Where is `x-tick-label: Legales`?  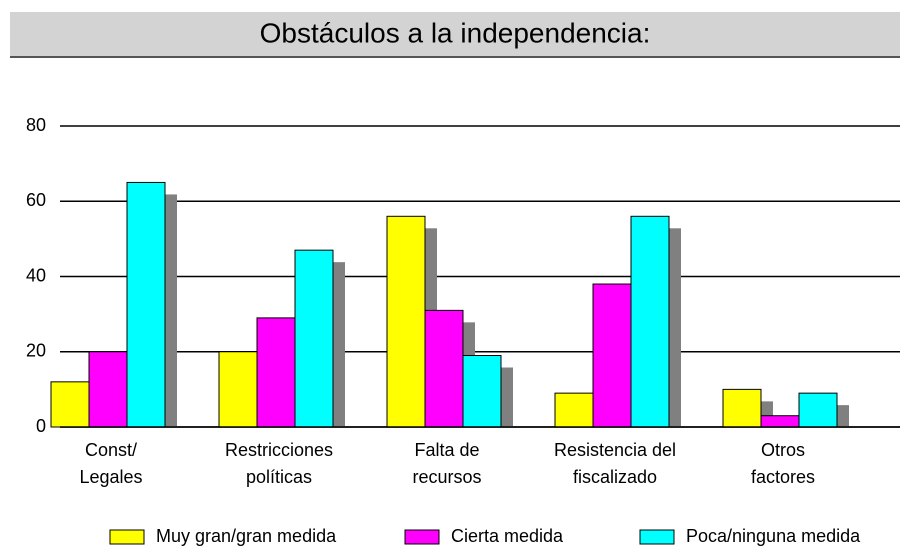 x-tick-label: Legales is located at coordinates (110, 477).